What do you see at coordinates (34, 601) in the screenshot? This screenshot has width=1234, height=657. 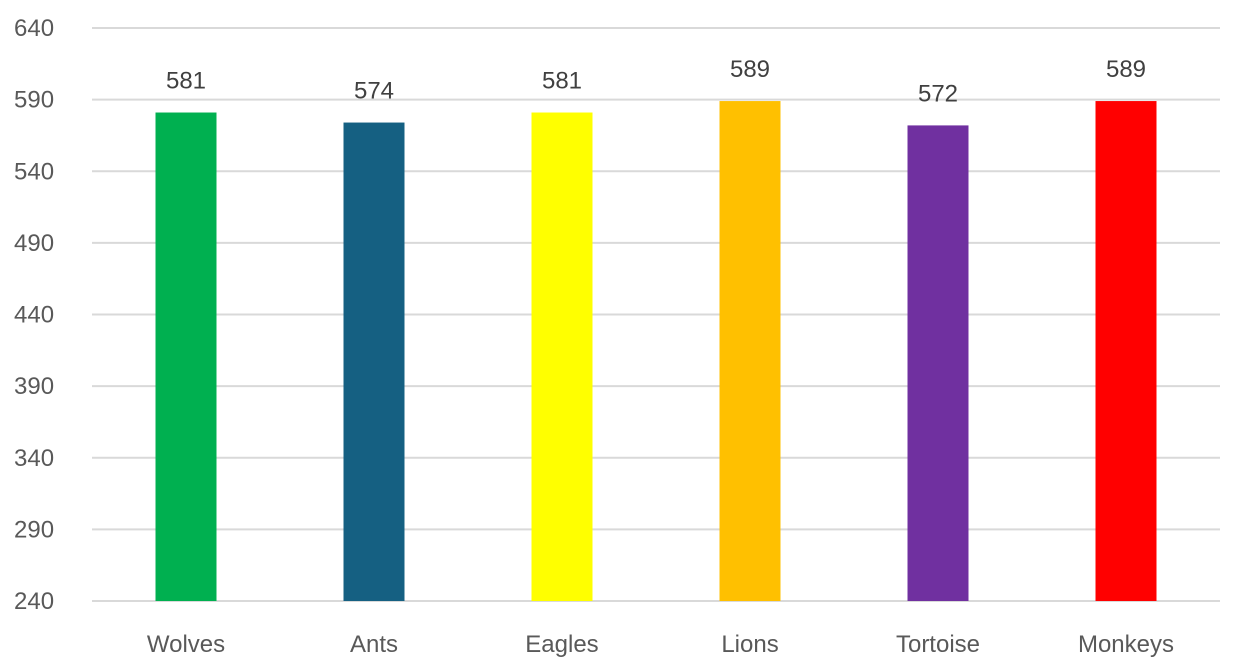 I see `y-tick-label: 240` at bounding box center [34, 601].